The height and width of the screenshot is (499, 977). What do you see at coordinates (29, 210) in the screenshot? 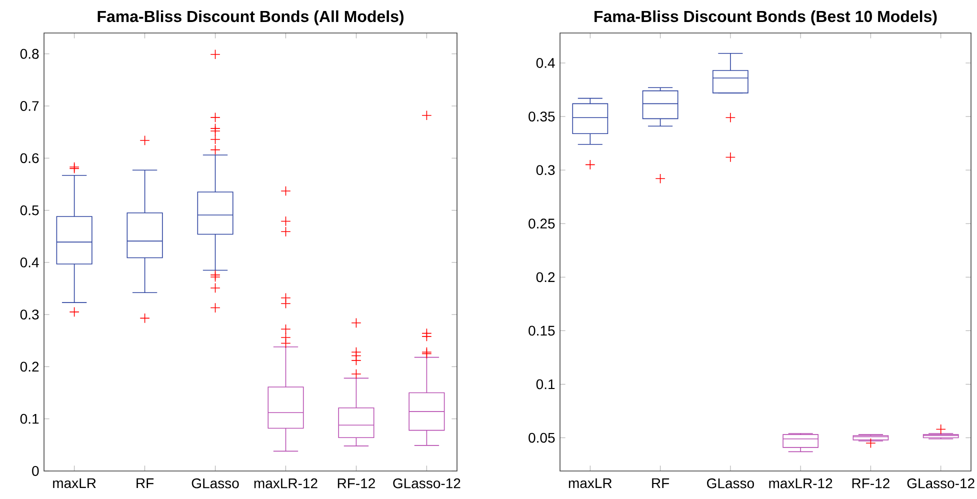
I see `y-tick-label: 0.5` at bounding box center [29, 210].